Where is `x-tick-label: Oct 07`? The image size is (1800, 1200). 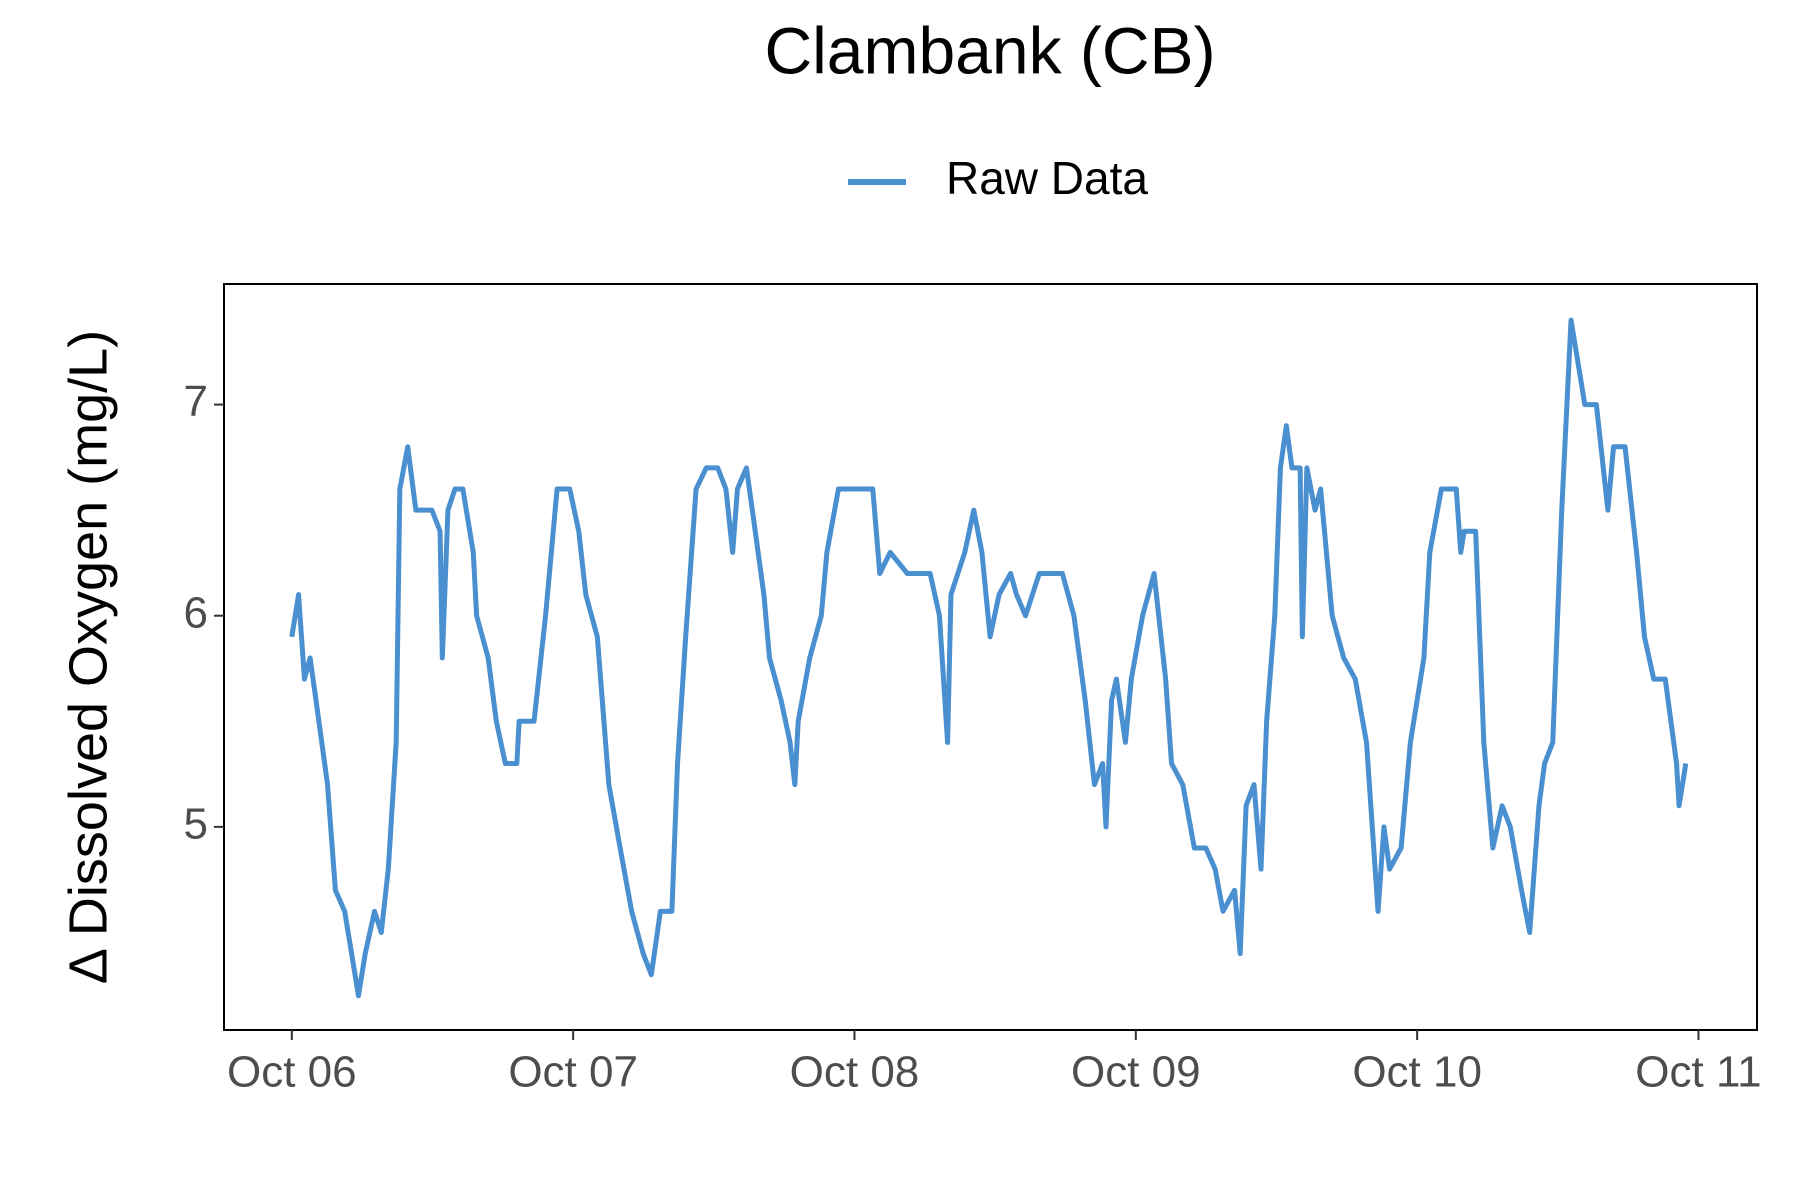
x-tick-label: Oct 07 is located at coordinates (573, 1072).